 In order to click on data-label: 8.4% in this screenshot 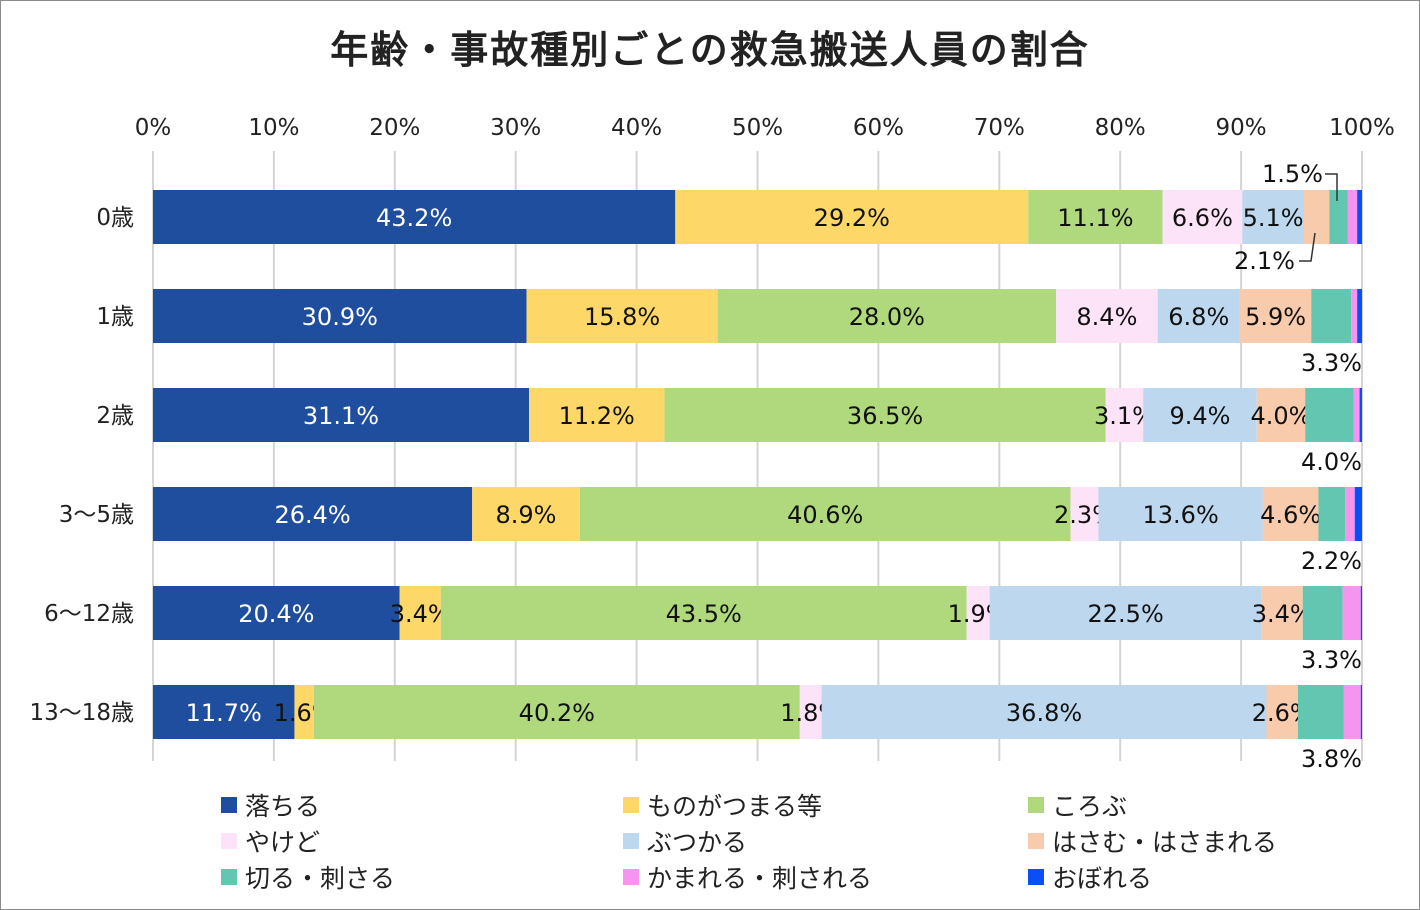, I will do `click(1106, 317)`.